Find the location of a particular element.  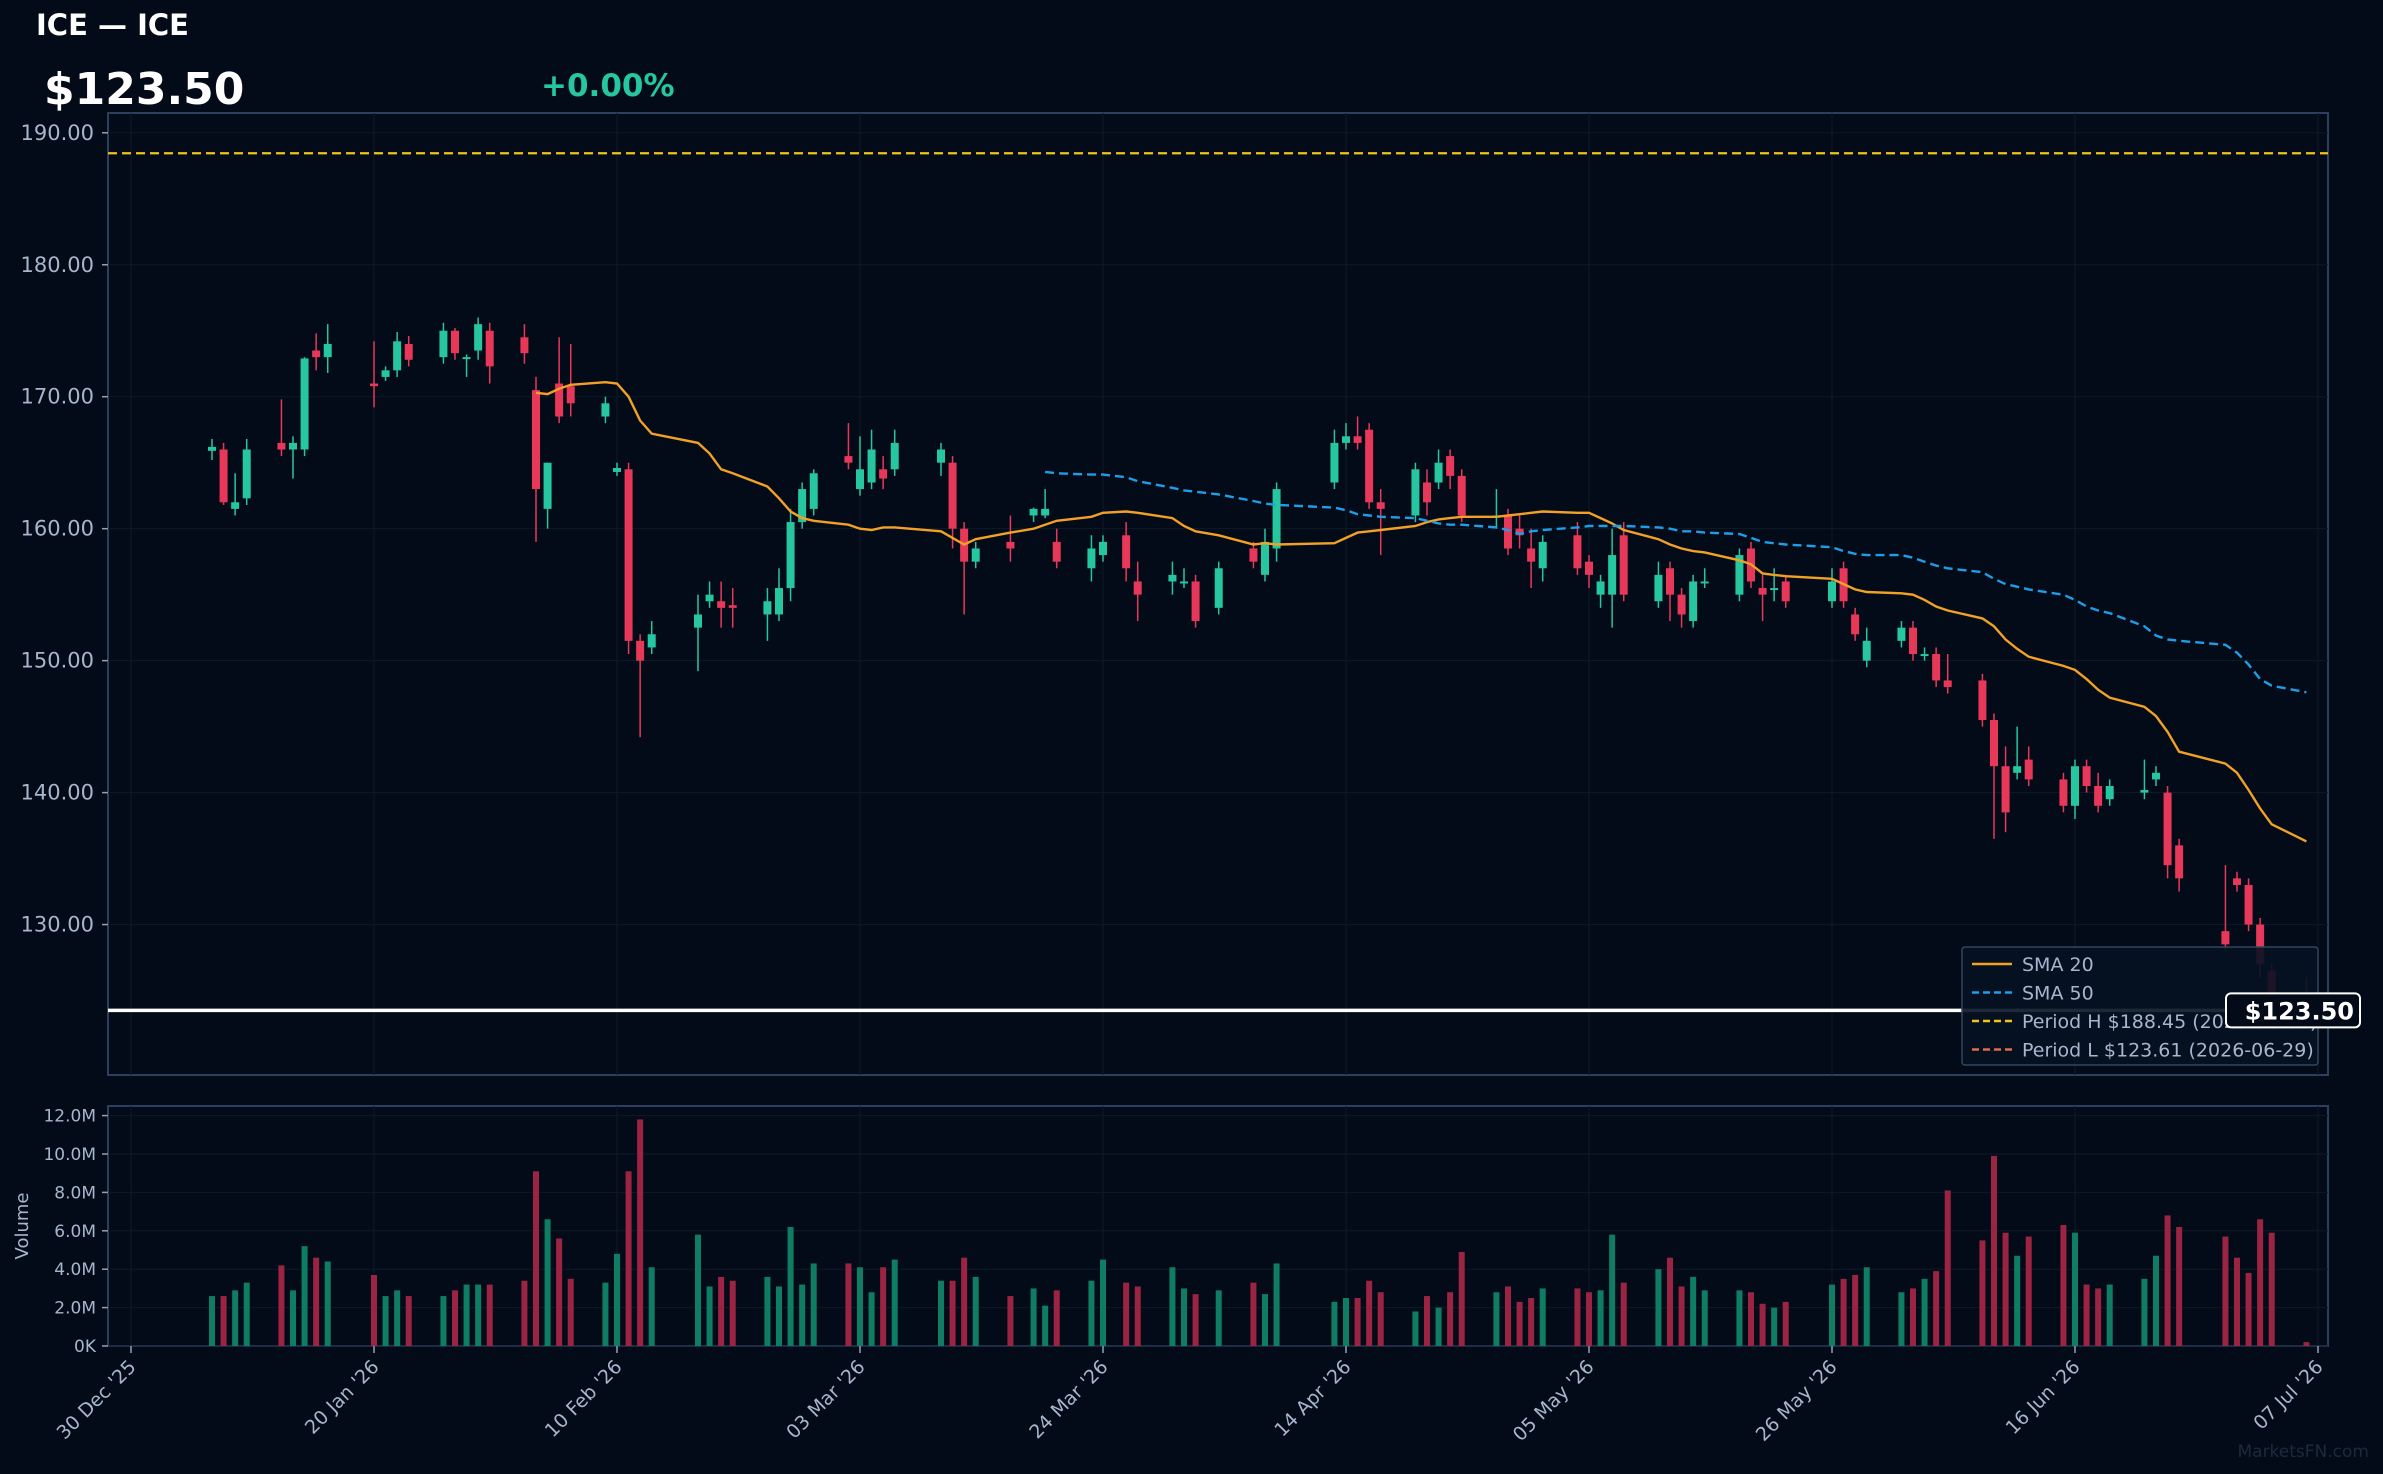

volume-tick-label: 6.0M is located at coordinates (75, 1232).